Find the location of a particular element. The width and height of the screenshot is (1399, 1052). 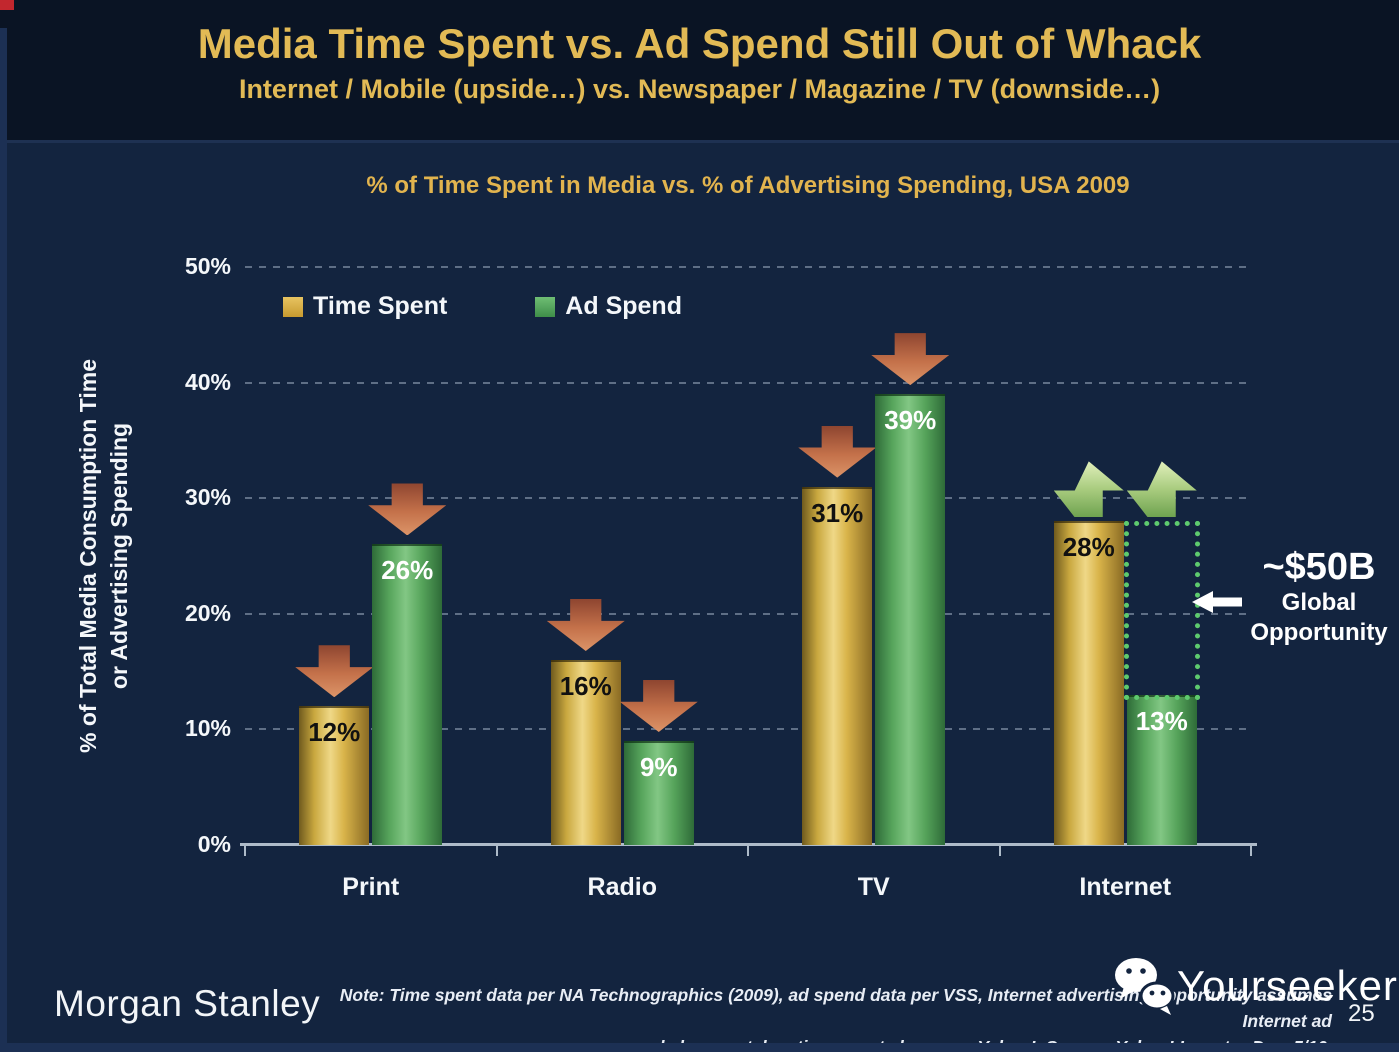

corner-marker is located at coordinates (7, 5).